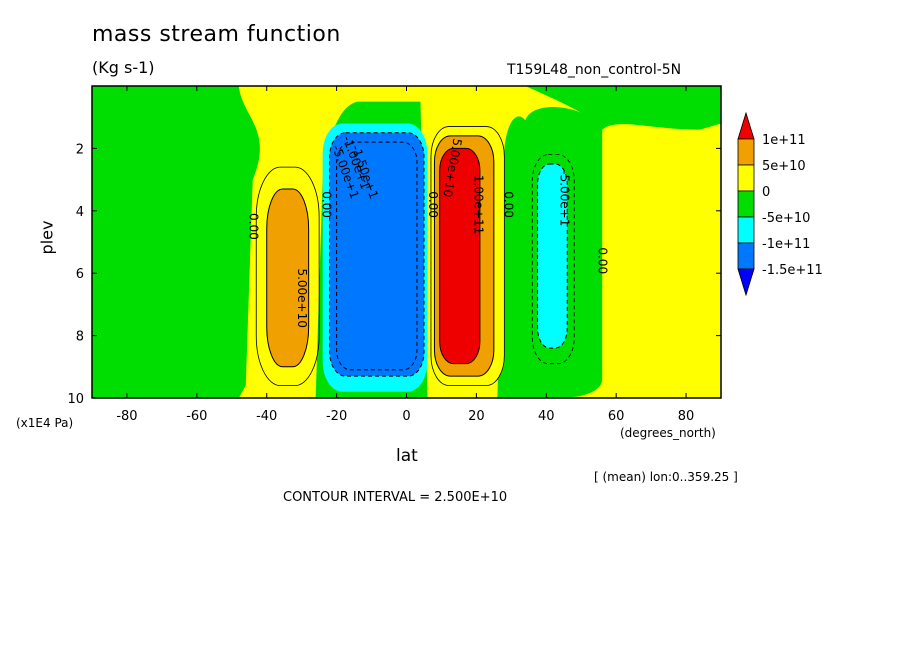 The width and height of the screenshot is (904, 654). Describe the element at coordinates (126, 416) in the screenshot. I see `x-tick-label-0: -80` at that location.